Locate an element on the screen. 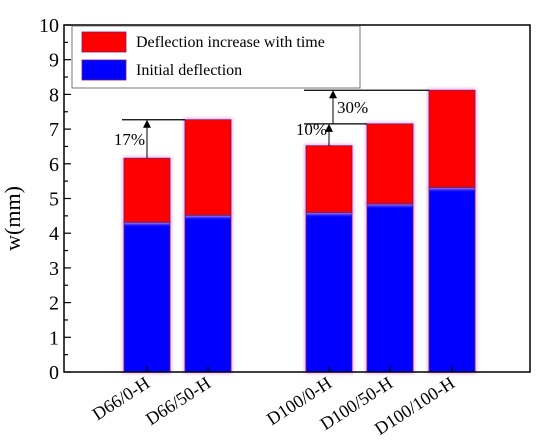 The width and height of the screenshot is (550, 441). y-tick-label: 9 is located at coordinates (54, 61).